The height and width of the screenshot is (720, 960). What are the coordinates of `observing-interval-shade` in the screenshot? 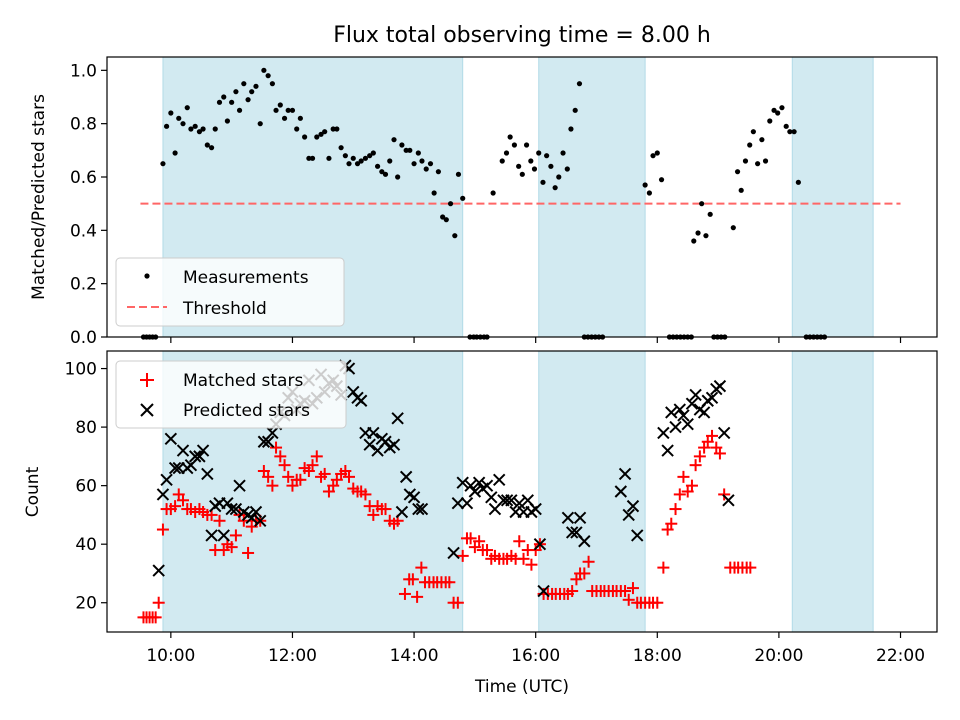 It's located at (832, 491).